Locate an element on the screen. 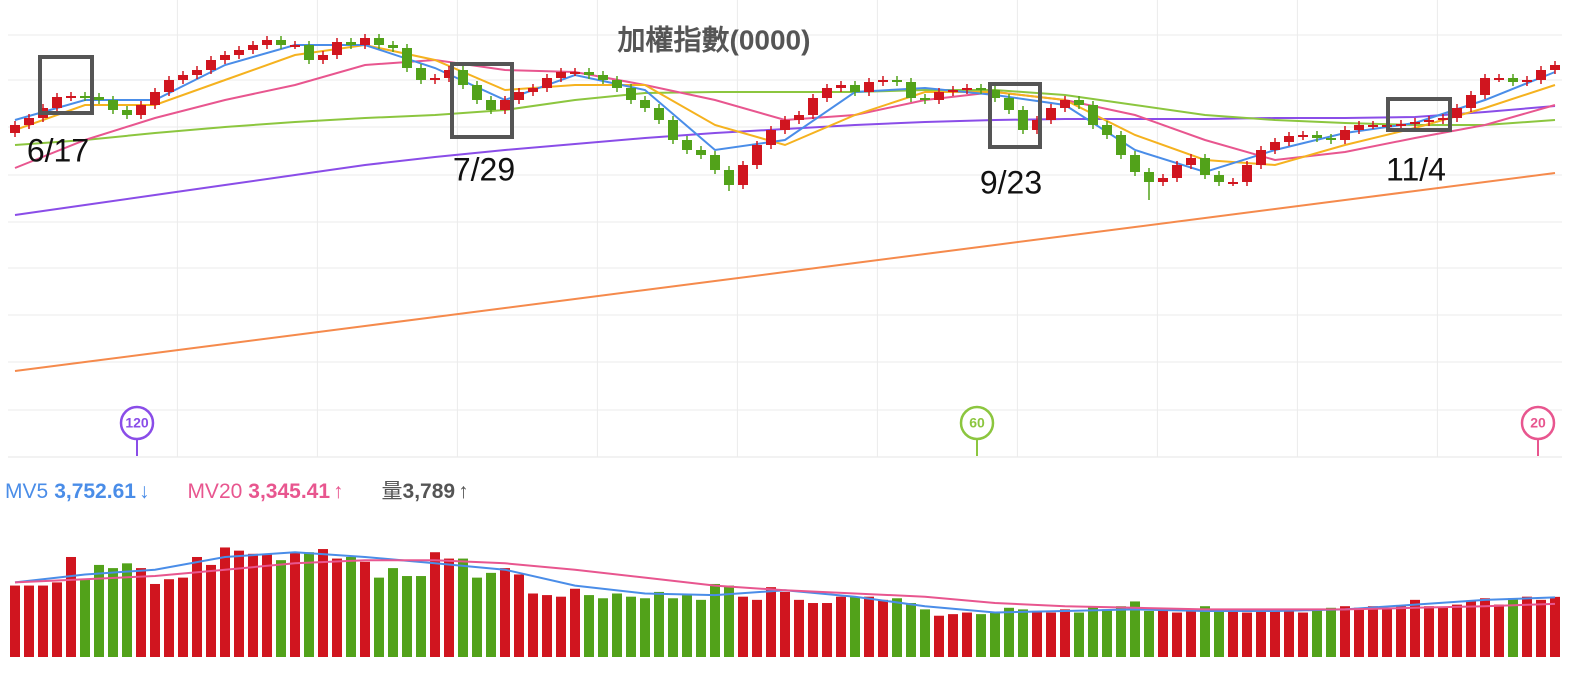  indicator-arrow: ↓ is located at coordinates (144, 491).